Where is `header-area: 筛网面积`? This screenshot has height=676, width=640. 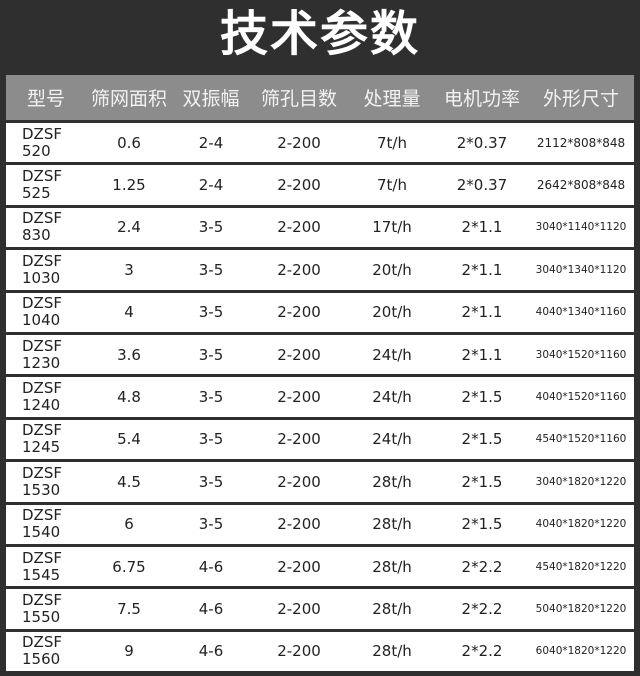
header-area: 筛网面积 is located at coordinates (128, 99).